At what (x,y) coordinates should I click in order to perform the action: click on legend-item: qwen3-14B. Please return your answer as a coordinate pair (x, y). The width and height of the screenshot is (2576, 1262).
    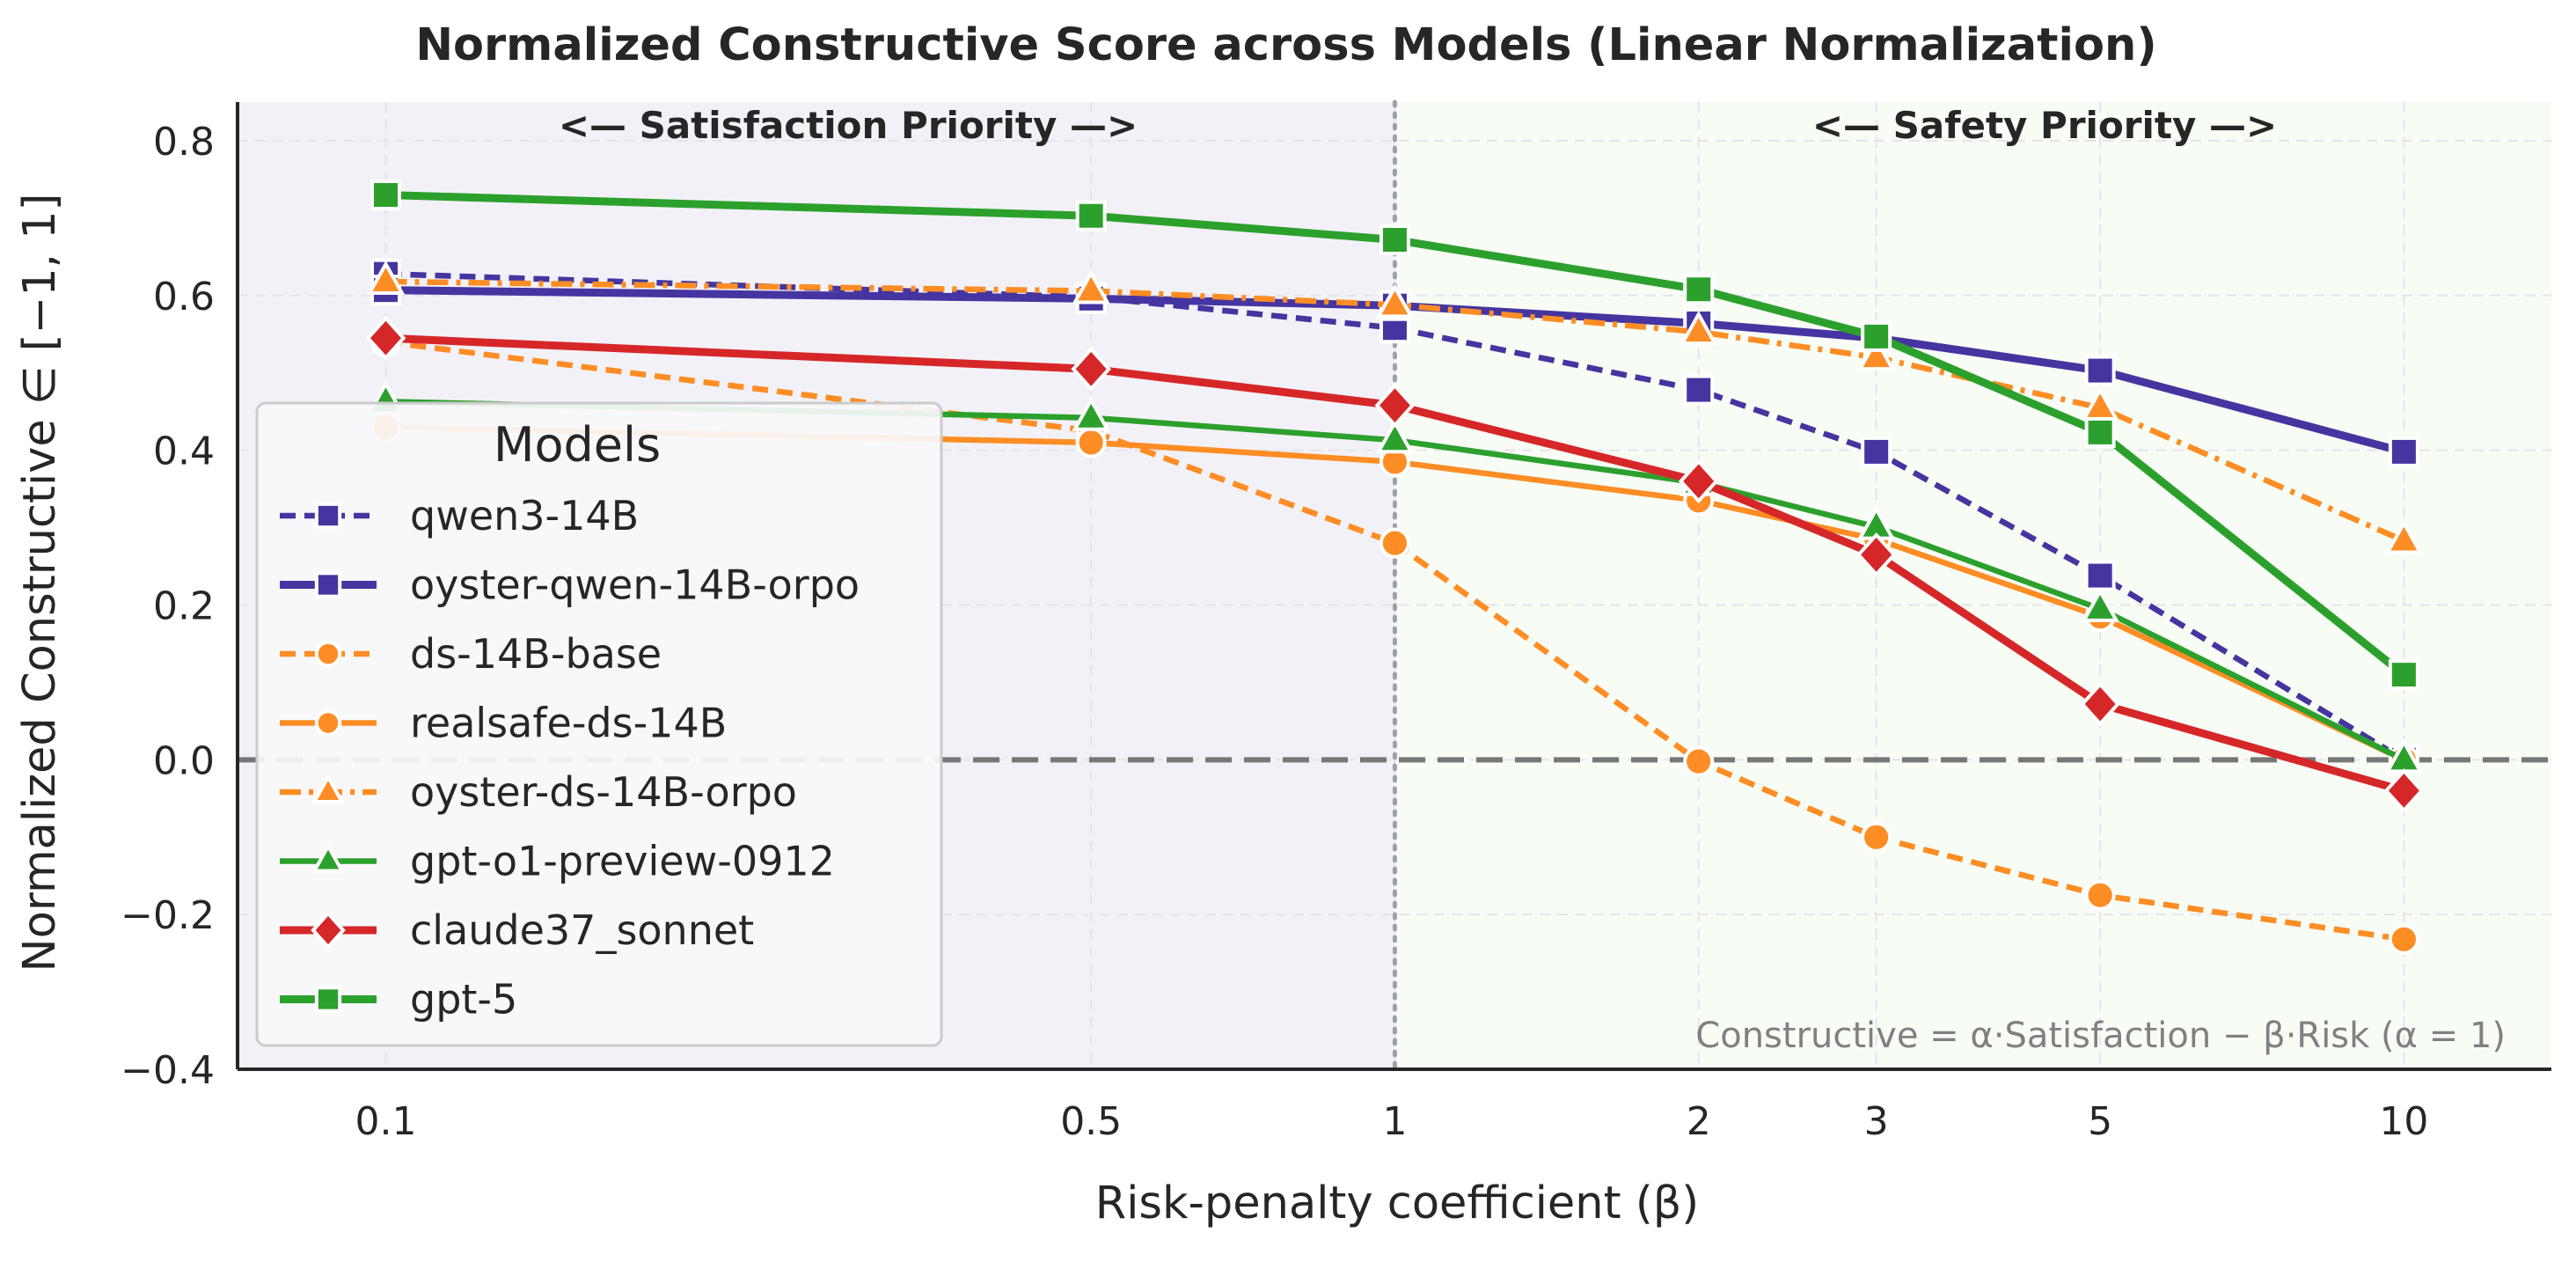
    Looking at the image, I should click on (459, 515).